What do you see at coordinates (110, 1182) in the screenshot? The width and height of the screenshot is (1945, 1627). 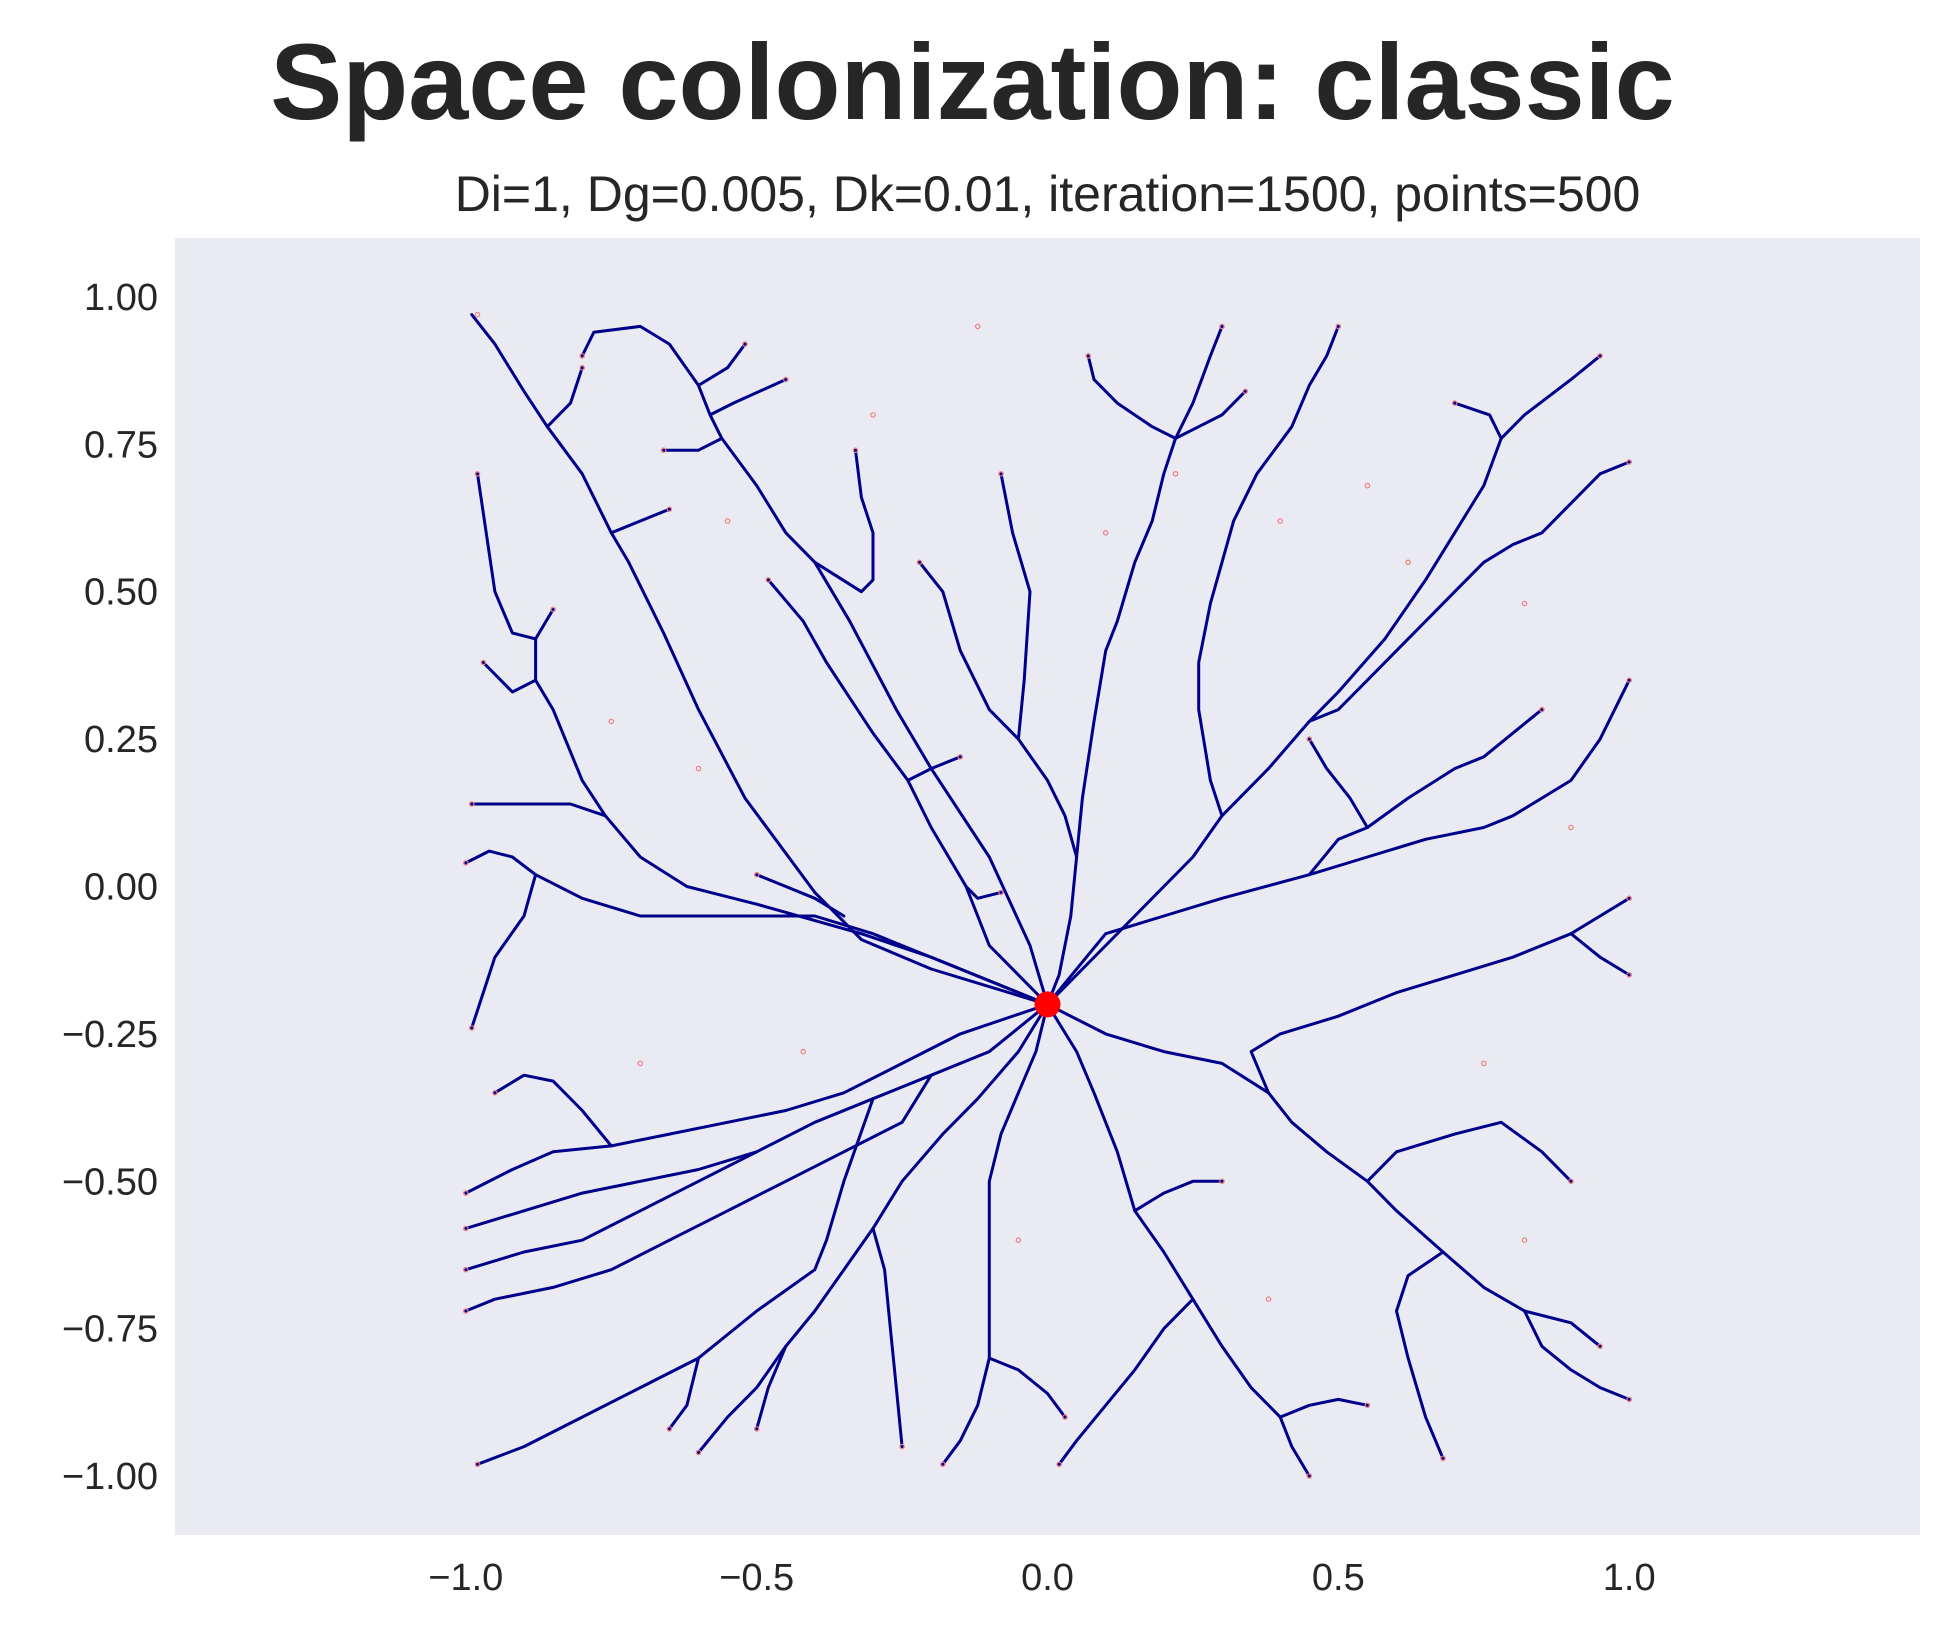 I see `y-tick-label: −0.50` at bounding box center [110, 1182].